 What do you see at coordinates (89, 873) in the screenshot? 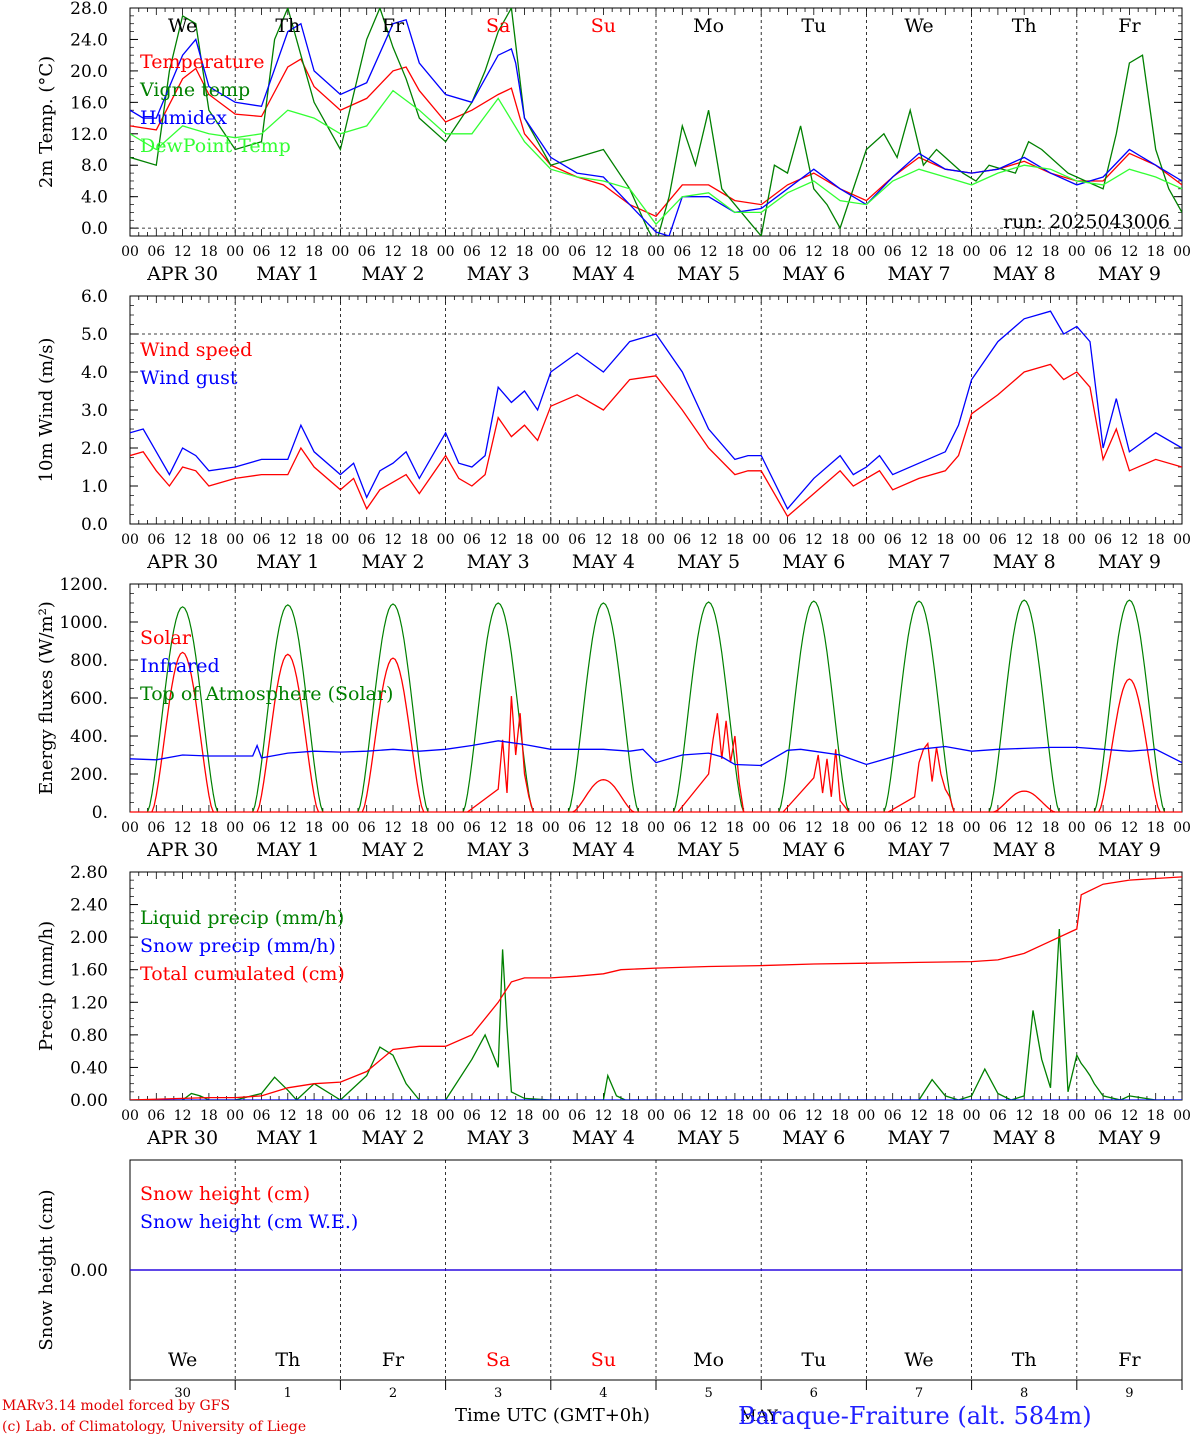
I see `y-tick-label: 2.80` at bounding box center [89, 873].